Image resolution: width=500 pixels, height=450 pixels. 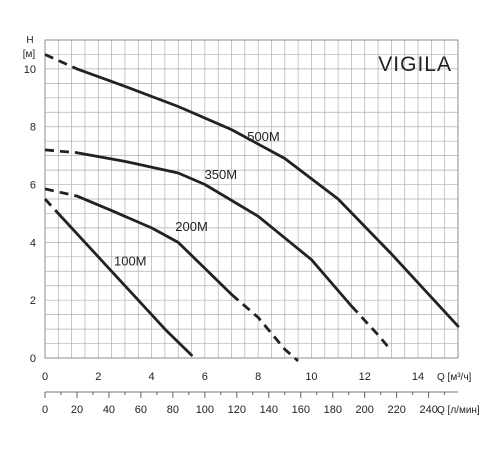 I want to click on curve-100M-dashed, so click(x=51, y=206).